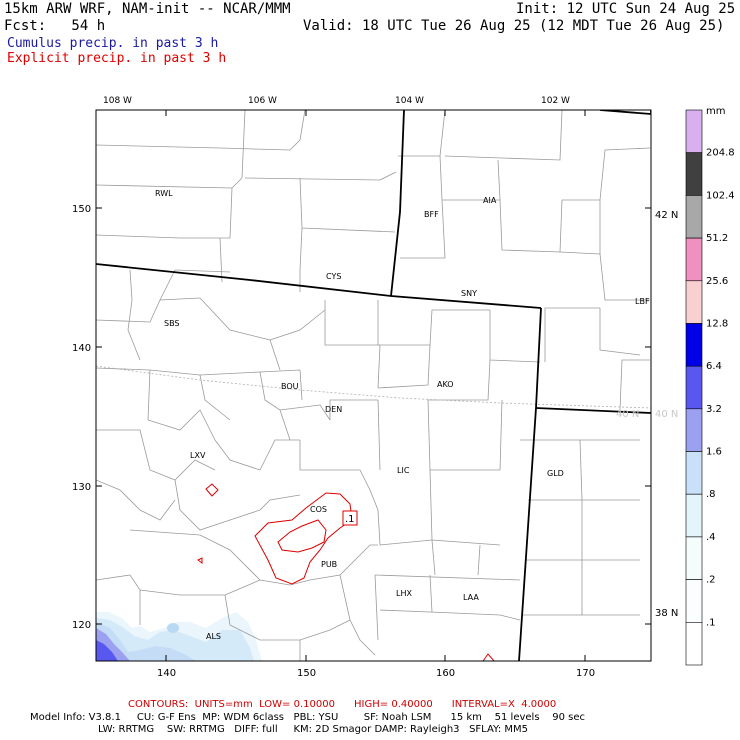 The image size is (740, 740). I want to click on station-laa: LAA, so click(471, 597).